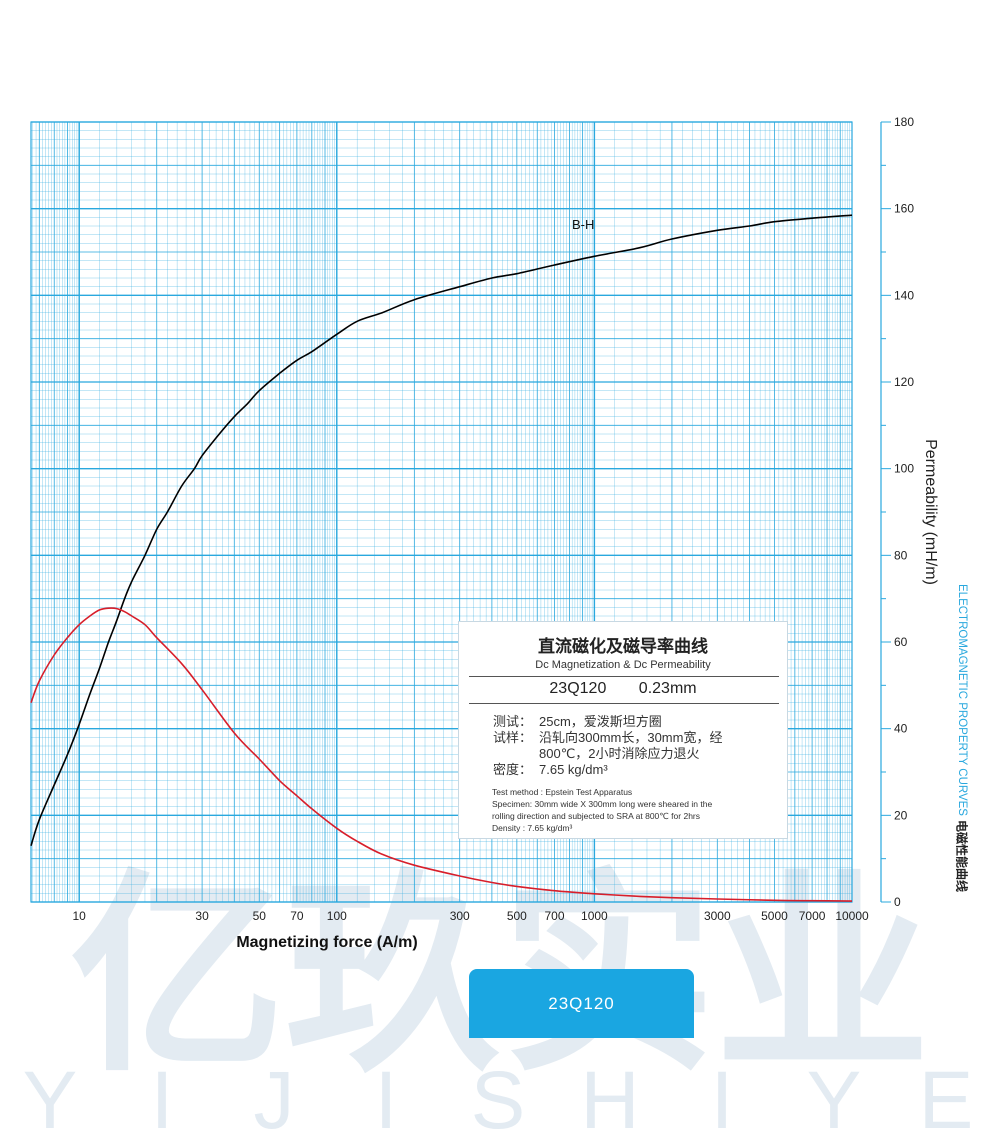  I want to click on y-tick-label: 60, so click(901, 642).